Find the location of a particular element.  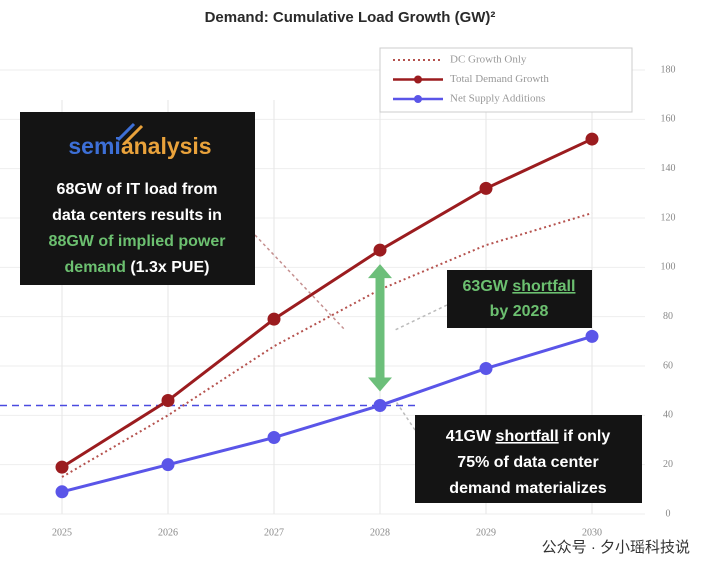

callout-text: 88GW of implied power is located at coordinates (137, 241).